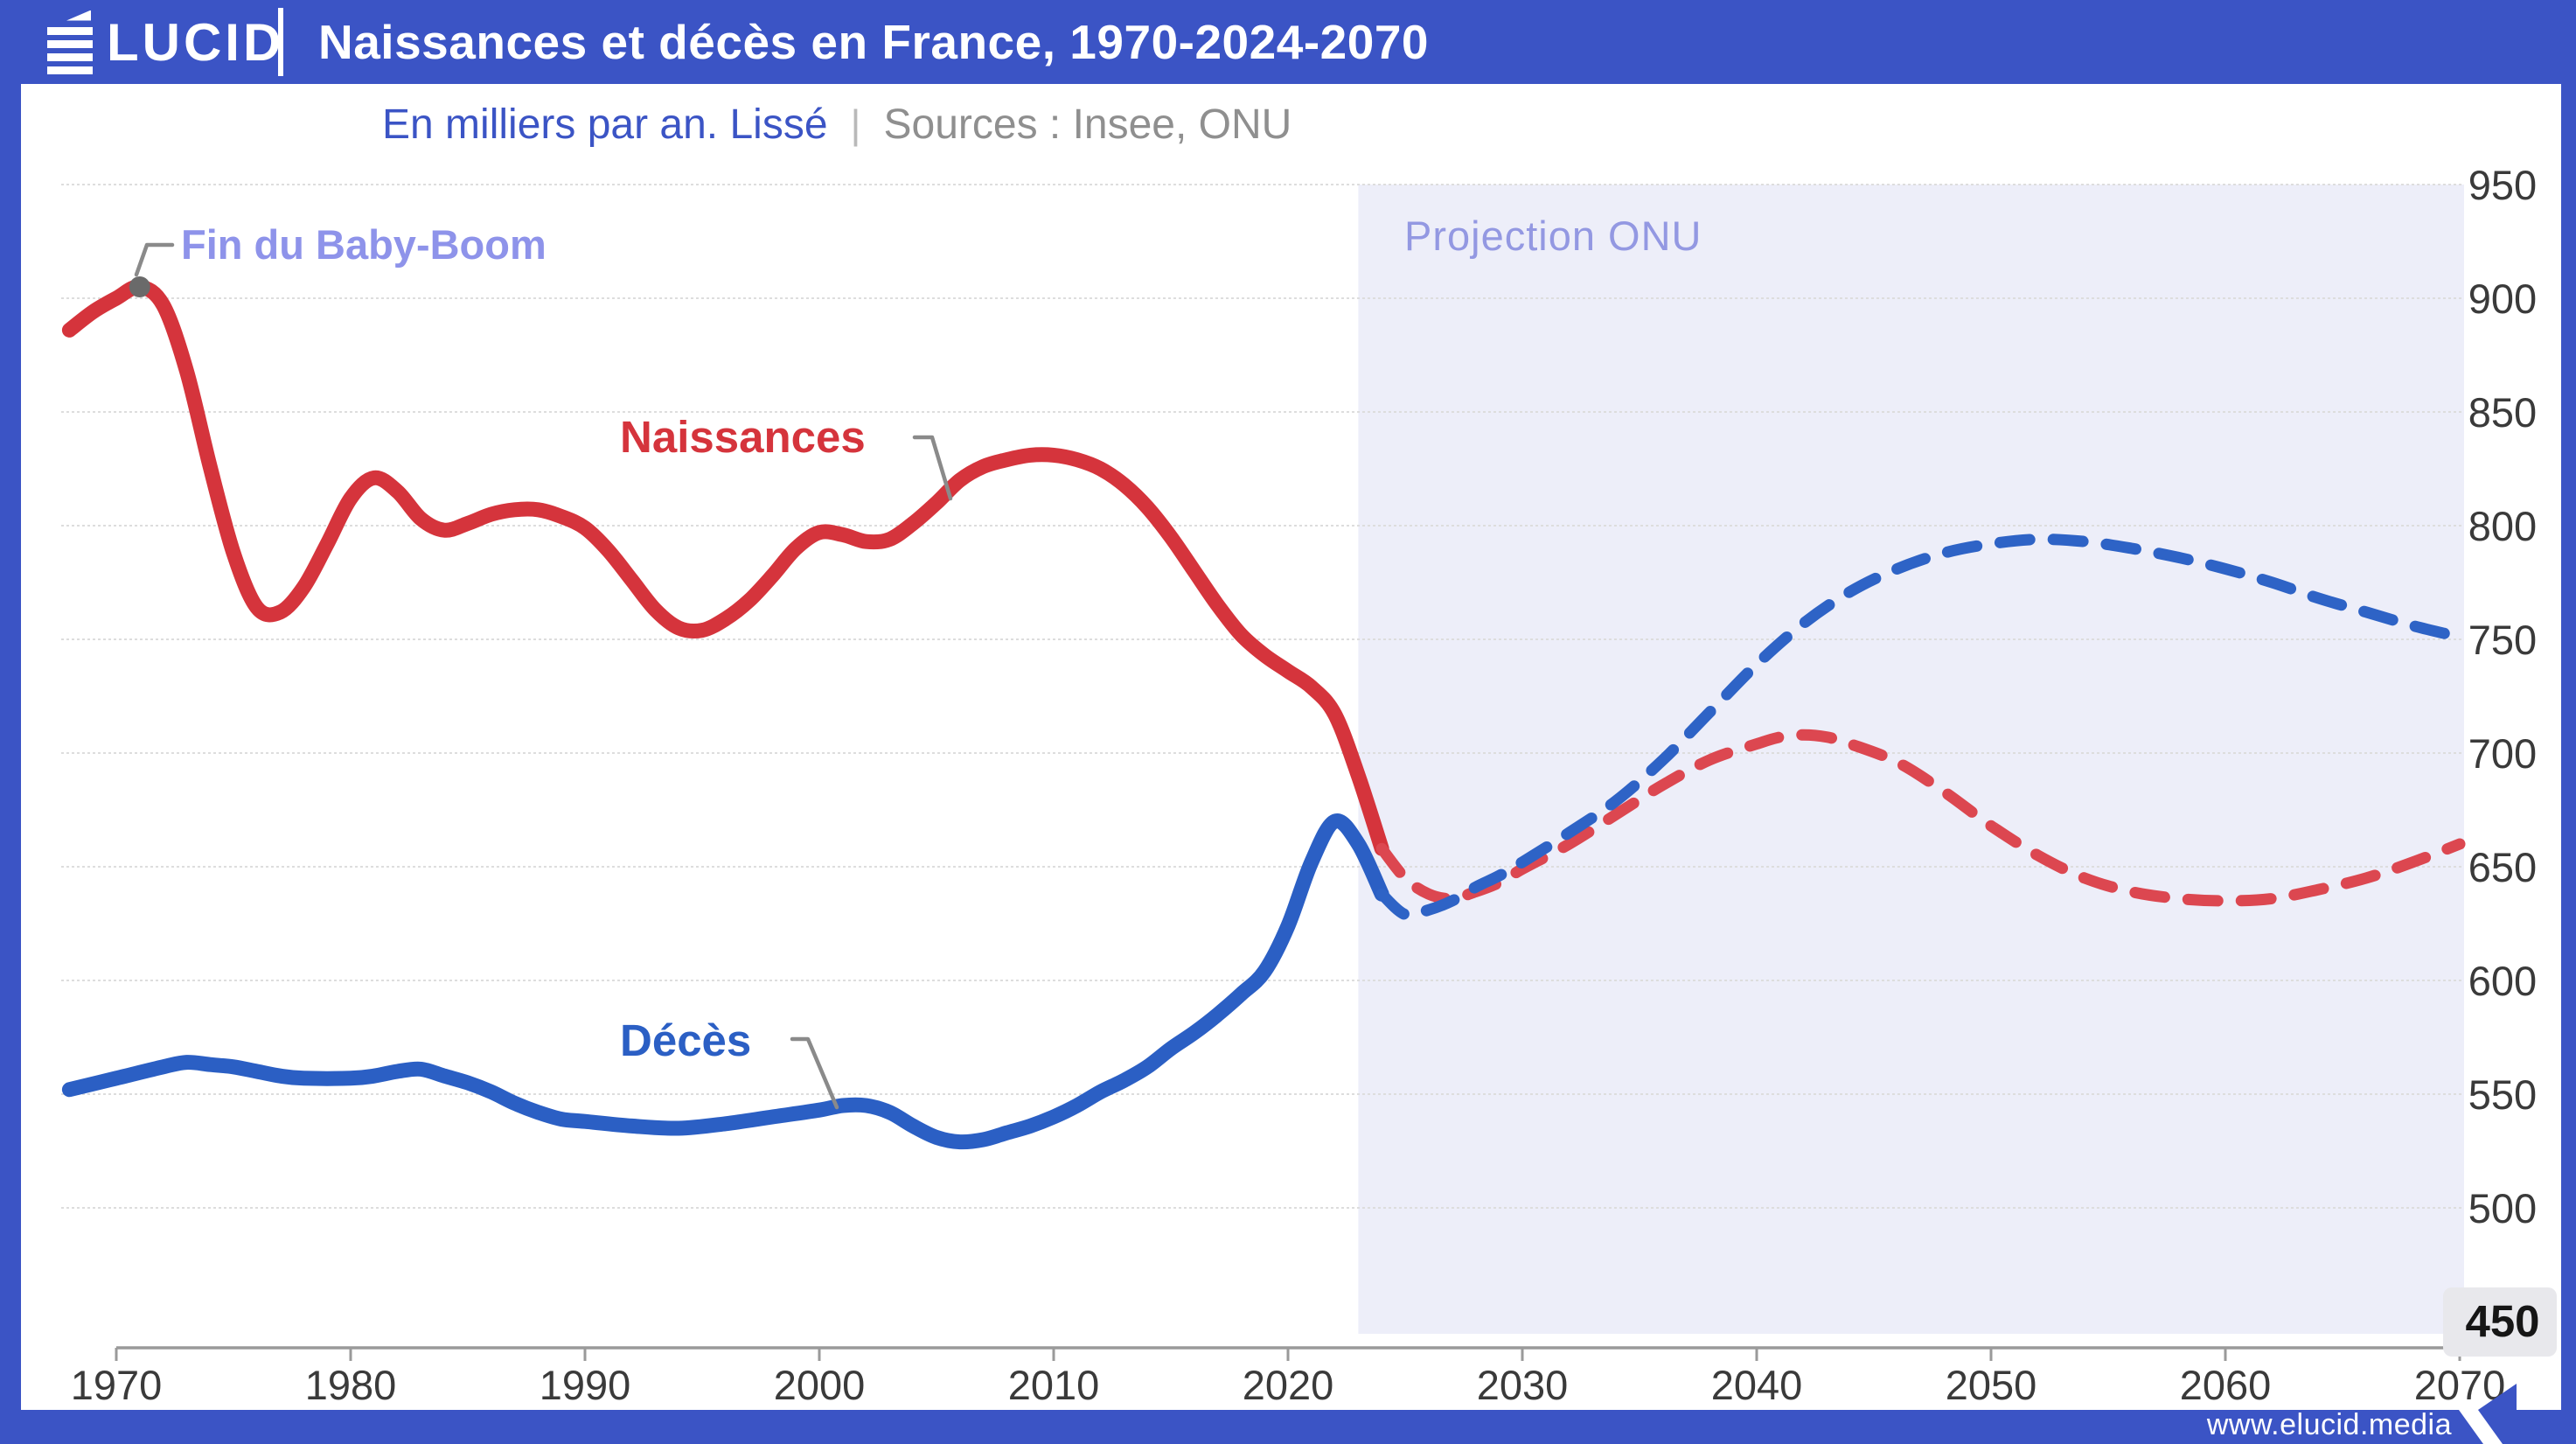 The height and width of the screenshot is (1444, 2576). I want to click on x-tick-label: 2020, so click(1288, 1385).